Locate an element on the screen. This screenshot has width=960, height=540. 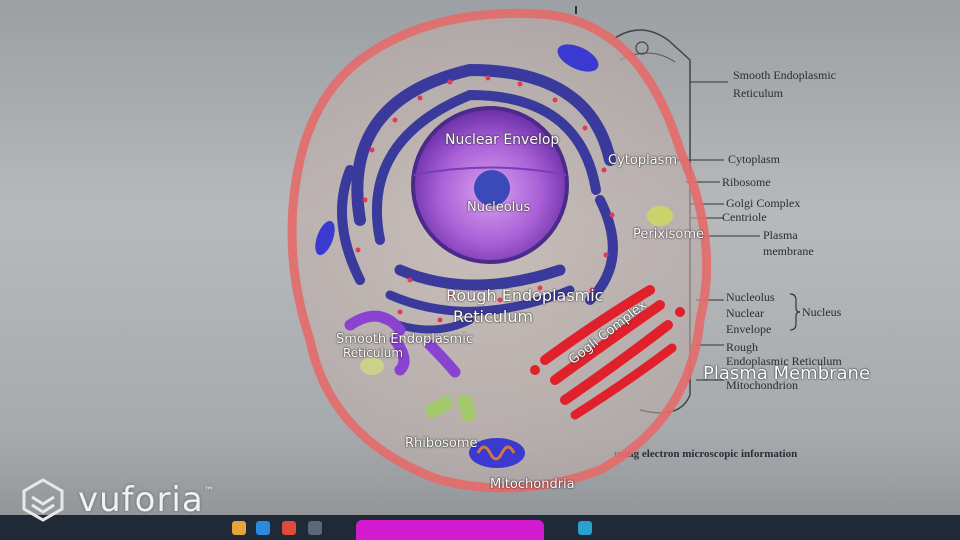
book-label-nucleus: Nucleus is located at coordinates (822, 312).